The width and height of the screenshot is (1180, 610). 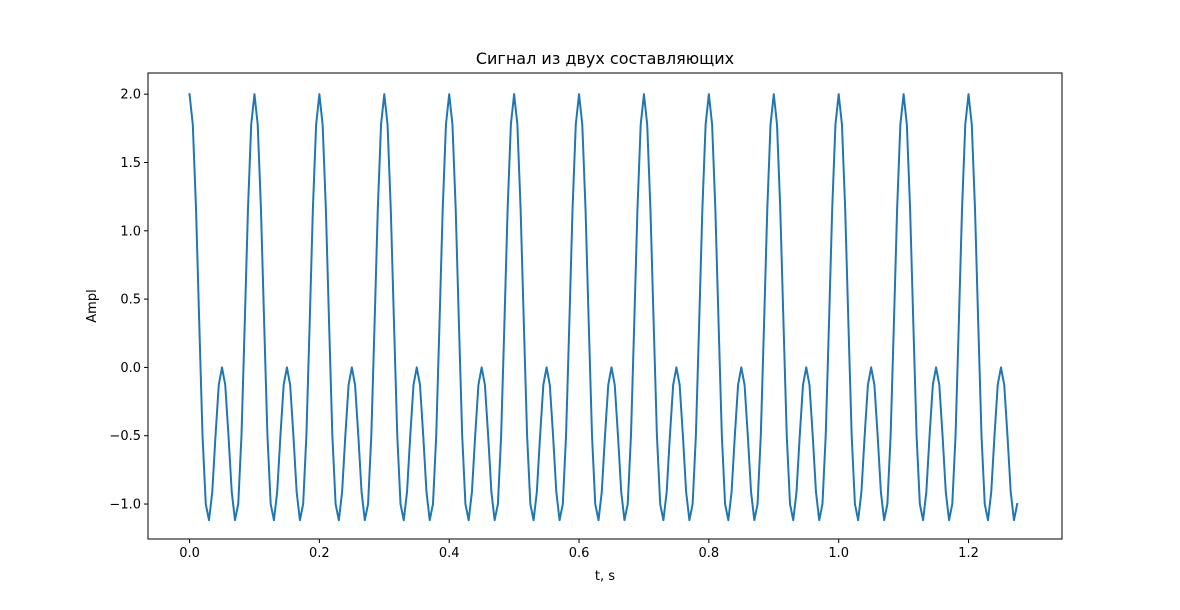 I want to click on chart-title: Сигнал из двух составляющих, so click(x=605, y=58).